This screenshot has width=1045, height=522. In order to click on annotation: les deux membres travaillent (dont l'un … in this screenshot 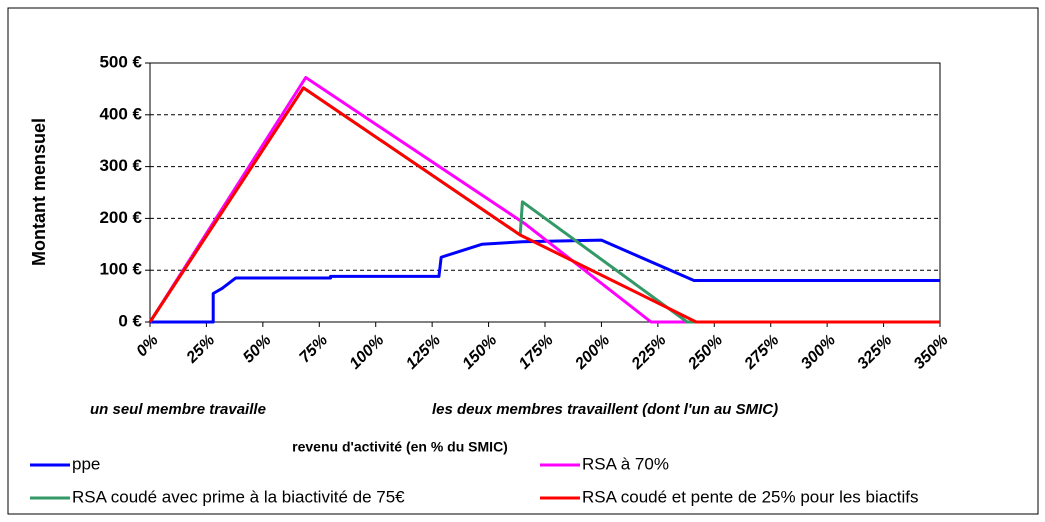, I will do `click(605, 409)`.